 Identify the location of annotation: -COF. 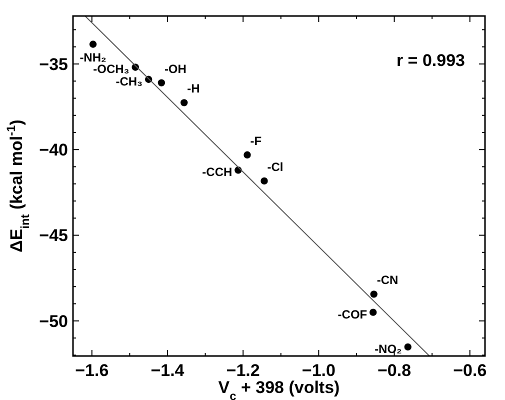
(353, 314).